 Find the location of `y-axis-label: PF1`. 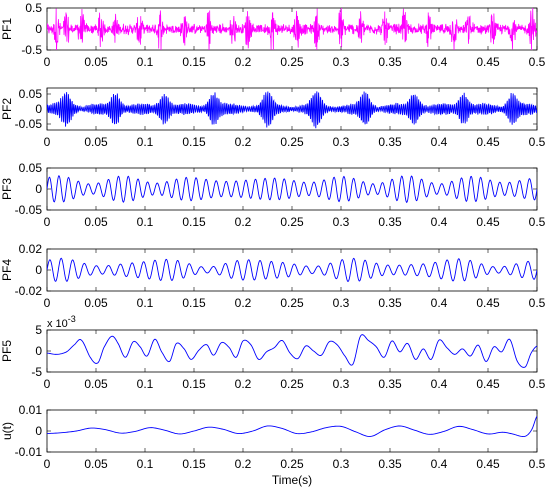

y-axis-label: PF1 is located at coordinates (7, 29).